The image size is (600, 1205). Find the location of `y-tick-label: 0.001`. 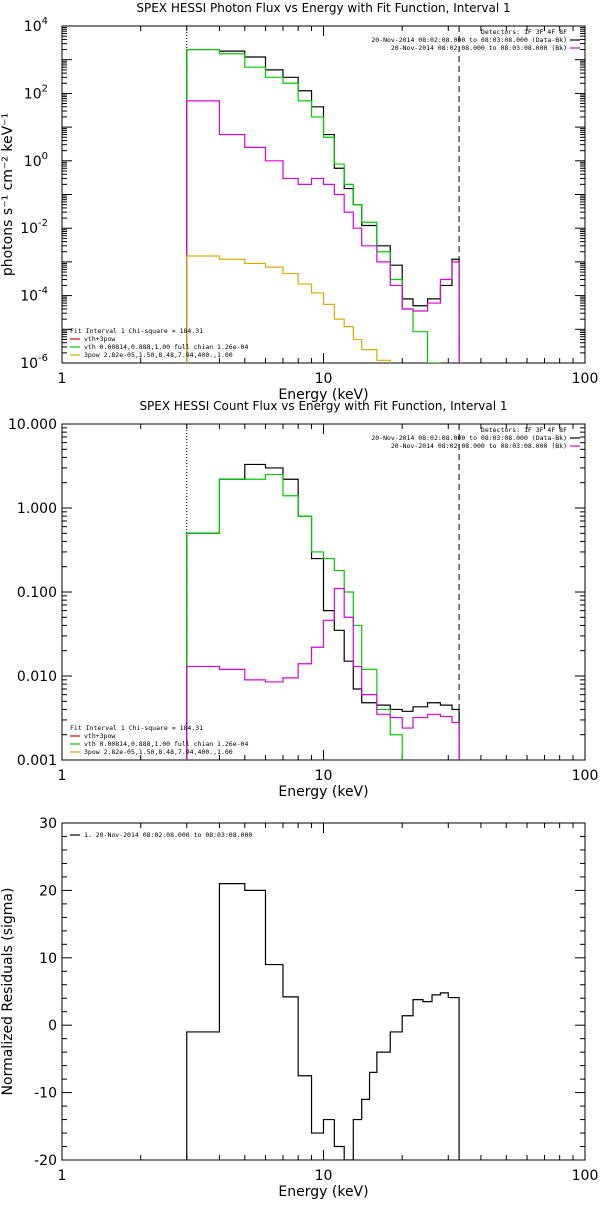

y-tick-label: 0.001 is located at coordinates (37, 761).